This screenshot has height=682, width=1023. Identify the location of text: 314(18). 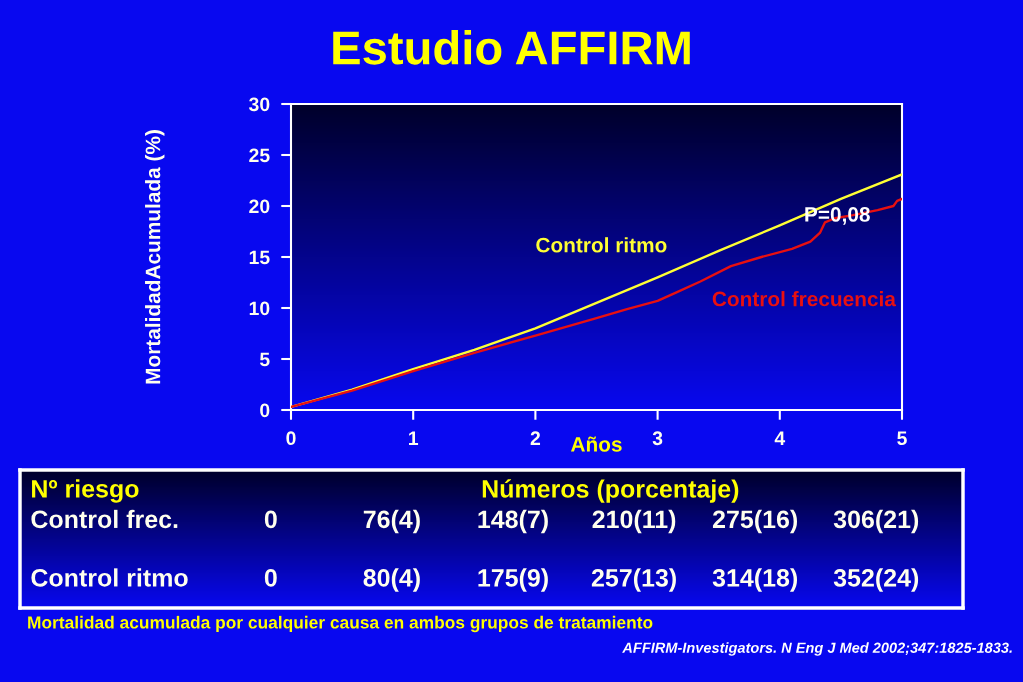
(755, 580).